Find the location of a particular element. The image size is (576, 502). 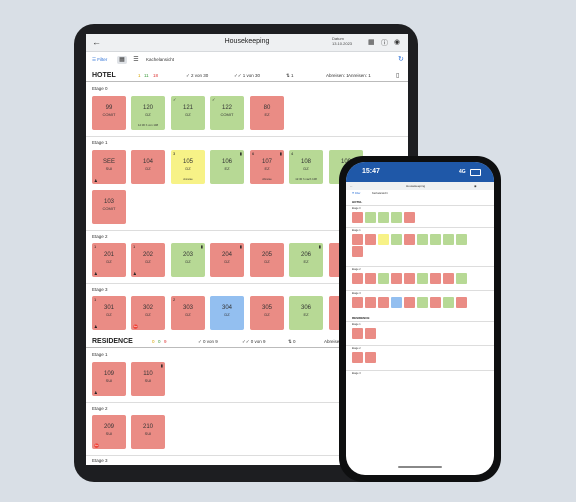

room-tile: 104 DZ is located at coordinates (148, 167).